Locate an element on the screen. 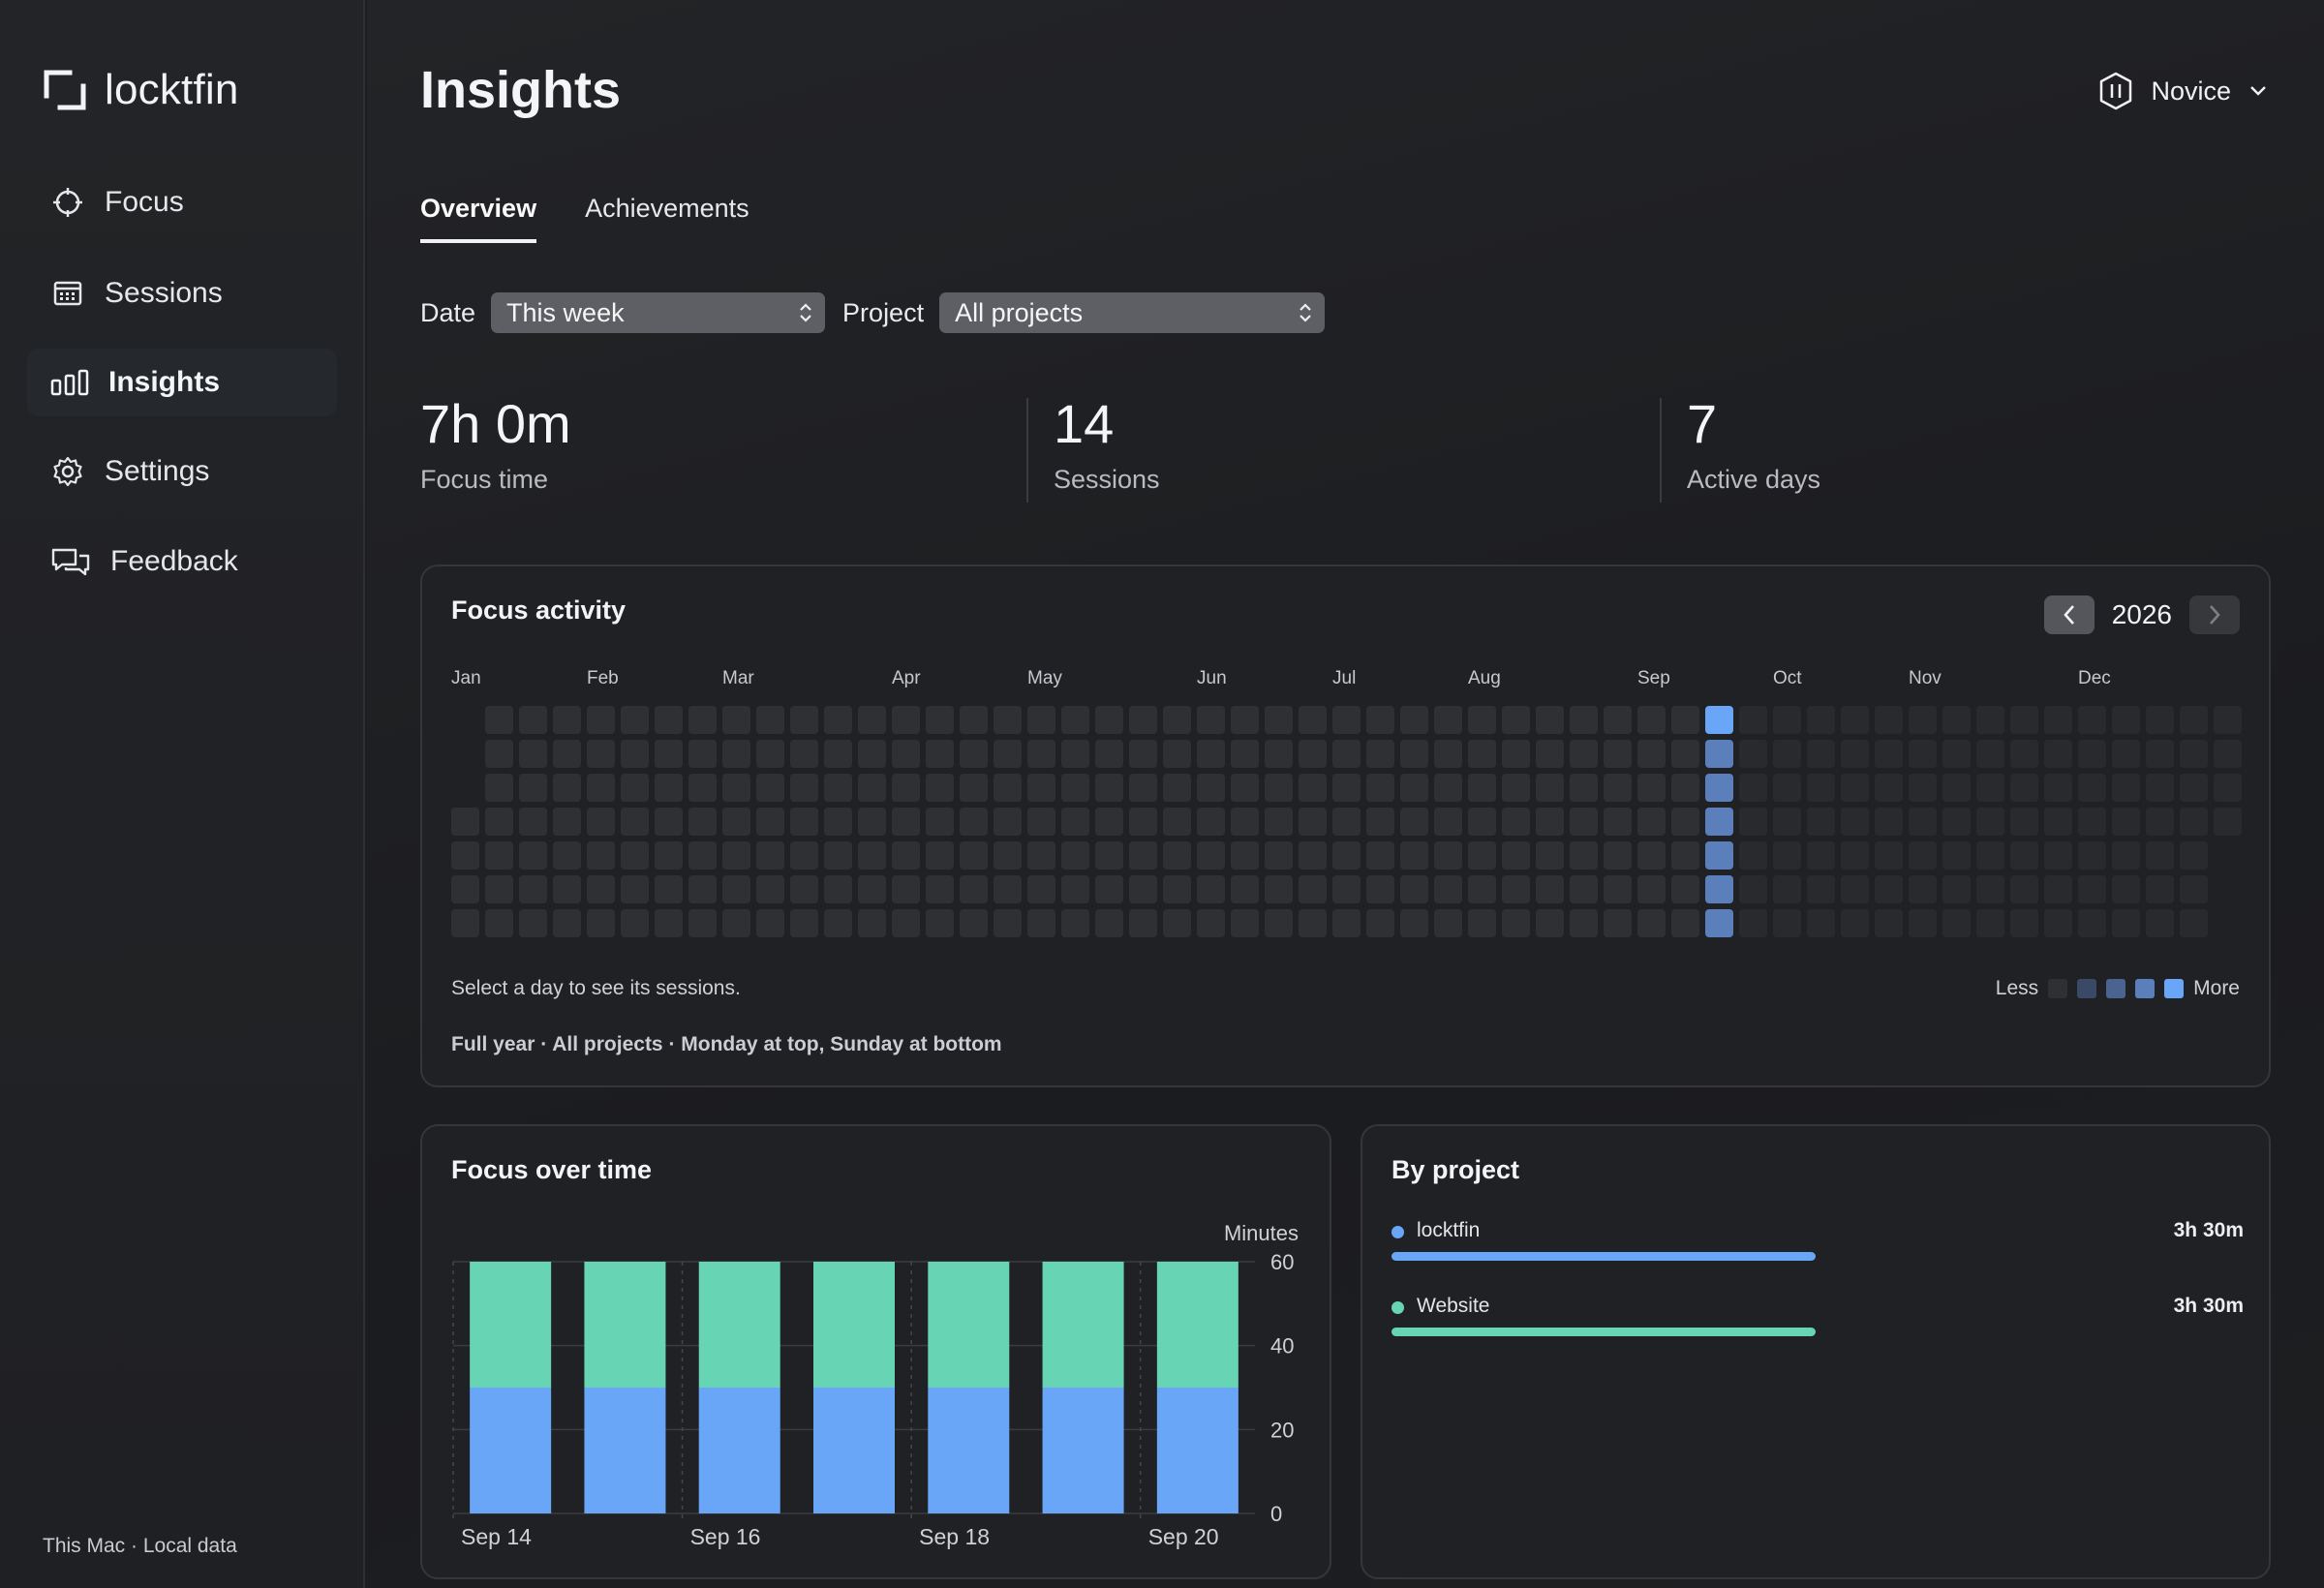  project-select: All projects is located at coordinates (1133, 312).